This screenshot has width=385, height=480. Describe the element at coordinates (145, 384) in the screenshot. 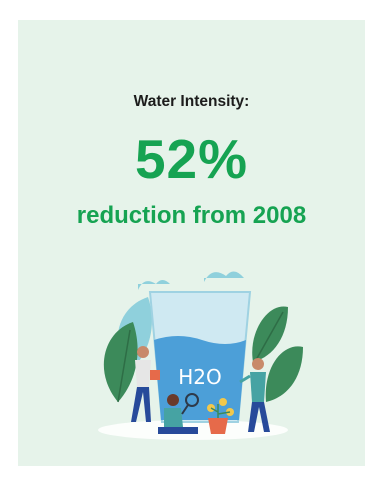

I see `person-icon` at that location.